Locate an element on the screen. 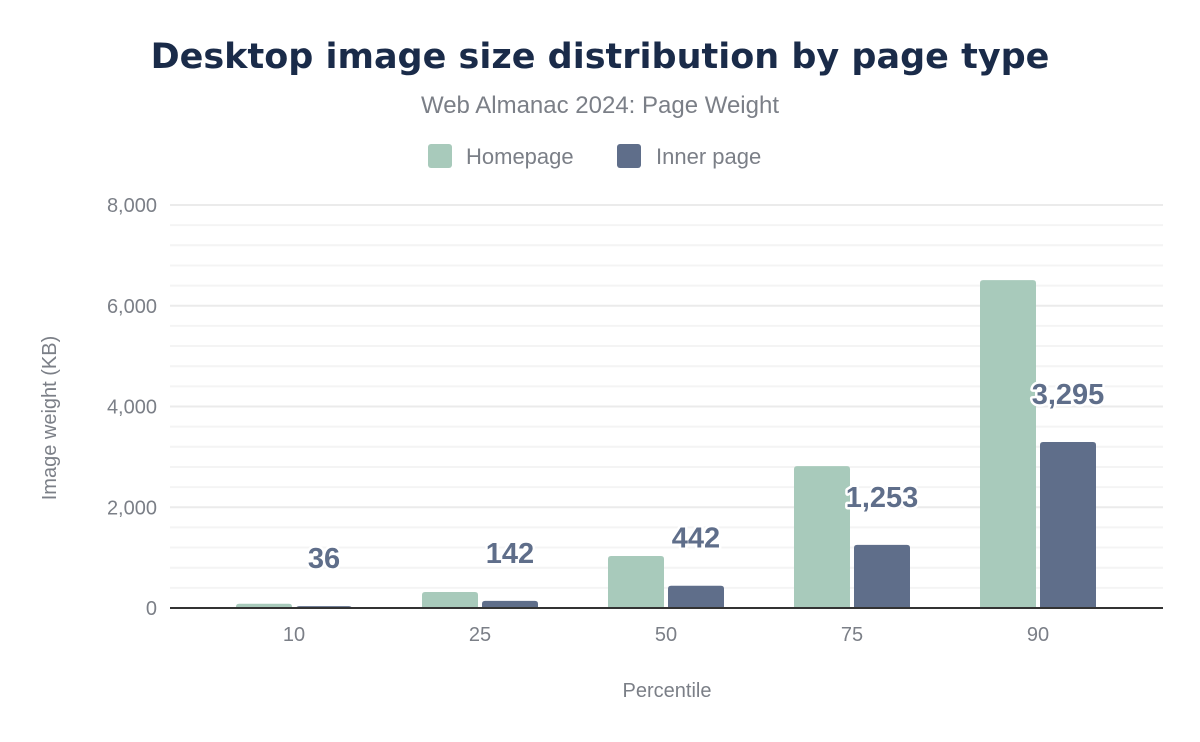 This screenshot has width=1200, height=742. x-tick-label: 75 is located at coordinates (852, 635).